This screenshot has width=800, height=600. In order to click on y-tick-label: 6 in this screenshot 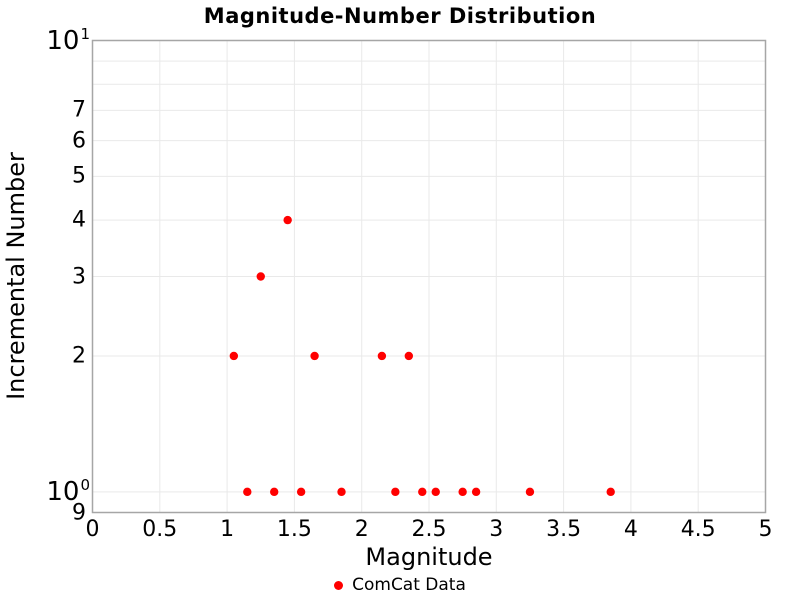, I will do `click(79, 141)`.